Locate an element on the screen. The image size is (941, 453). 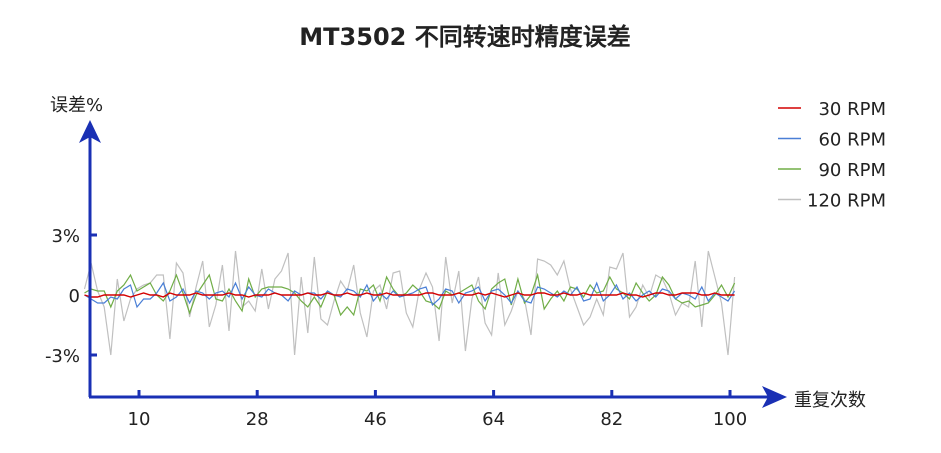
series-line-30-rpm is located at coordinates (409, 295).